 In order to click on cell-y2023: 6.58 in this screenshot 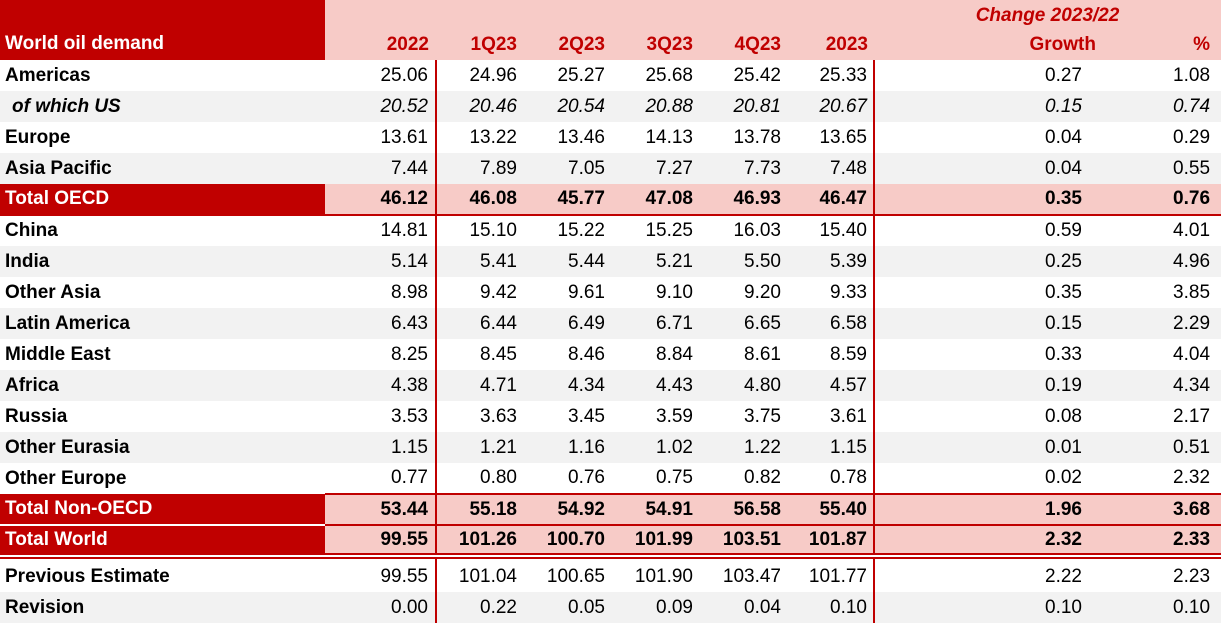, I will do `click(831, 323)`.